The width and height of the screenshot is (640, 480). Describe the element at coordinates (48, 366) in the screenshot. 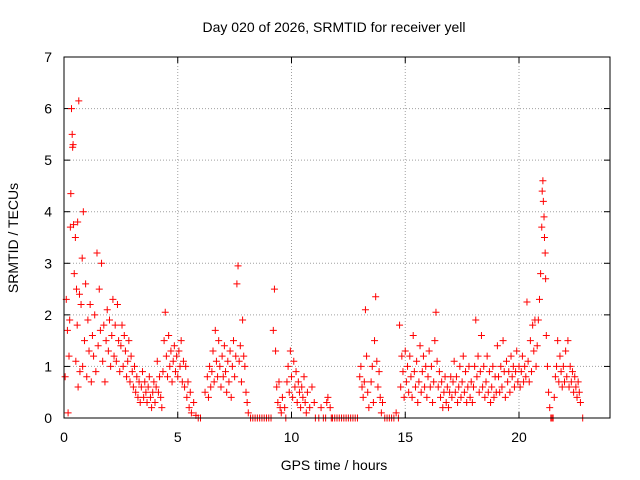

I see `y-tick-label: 1` at that location.